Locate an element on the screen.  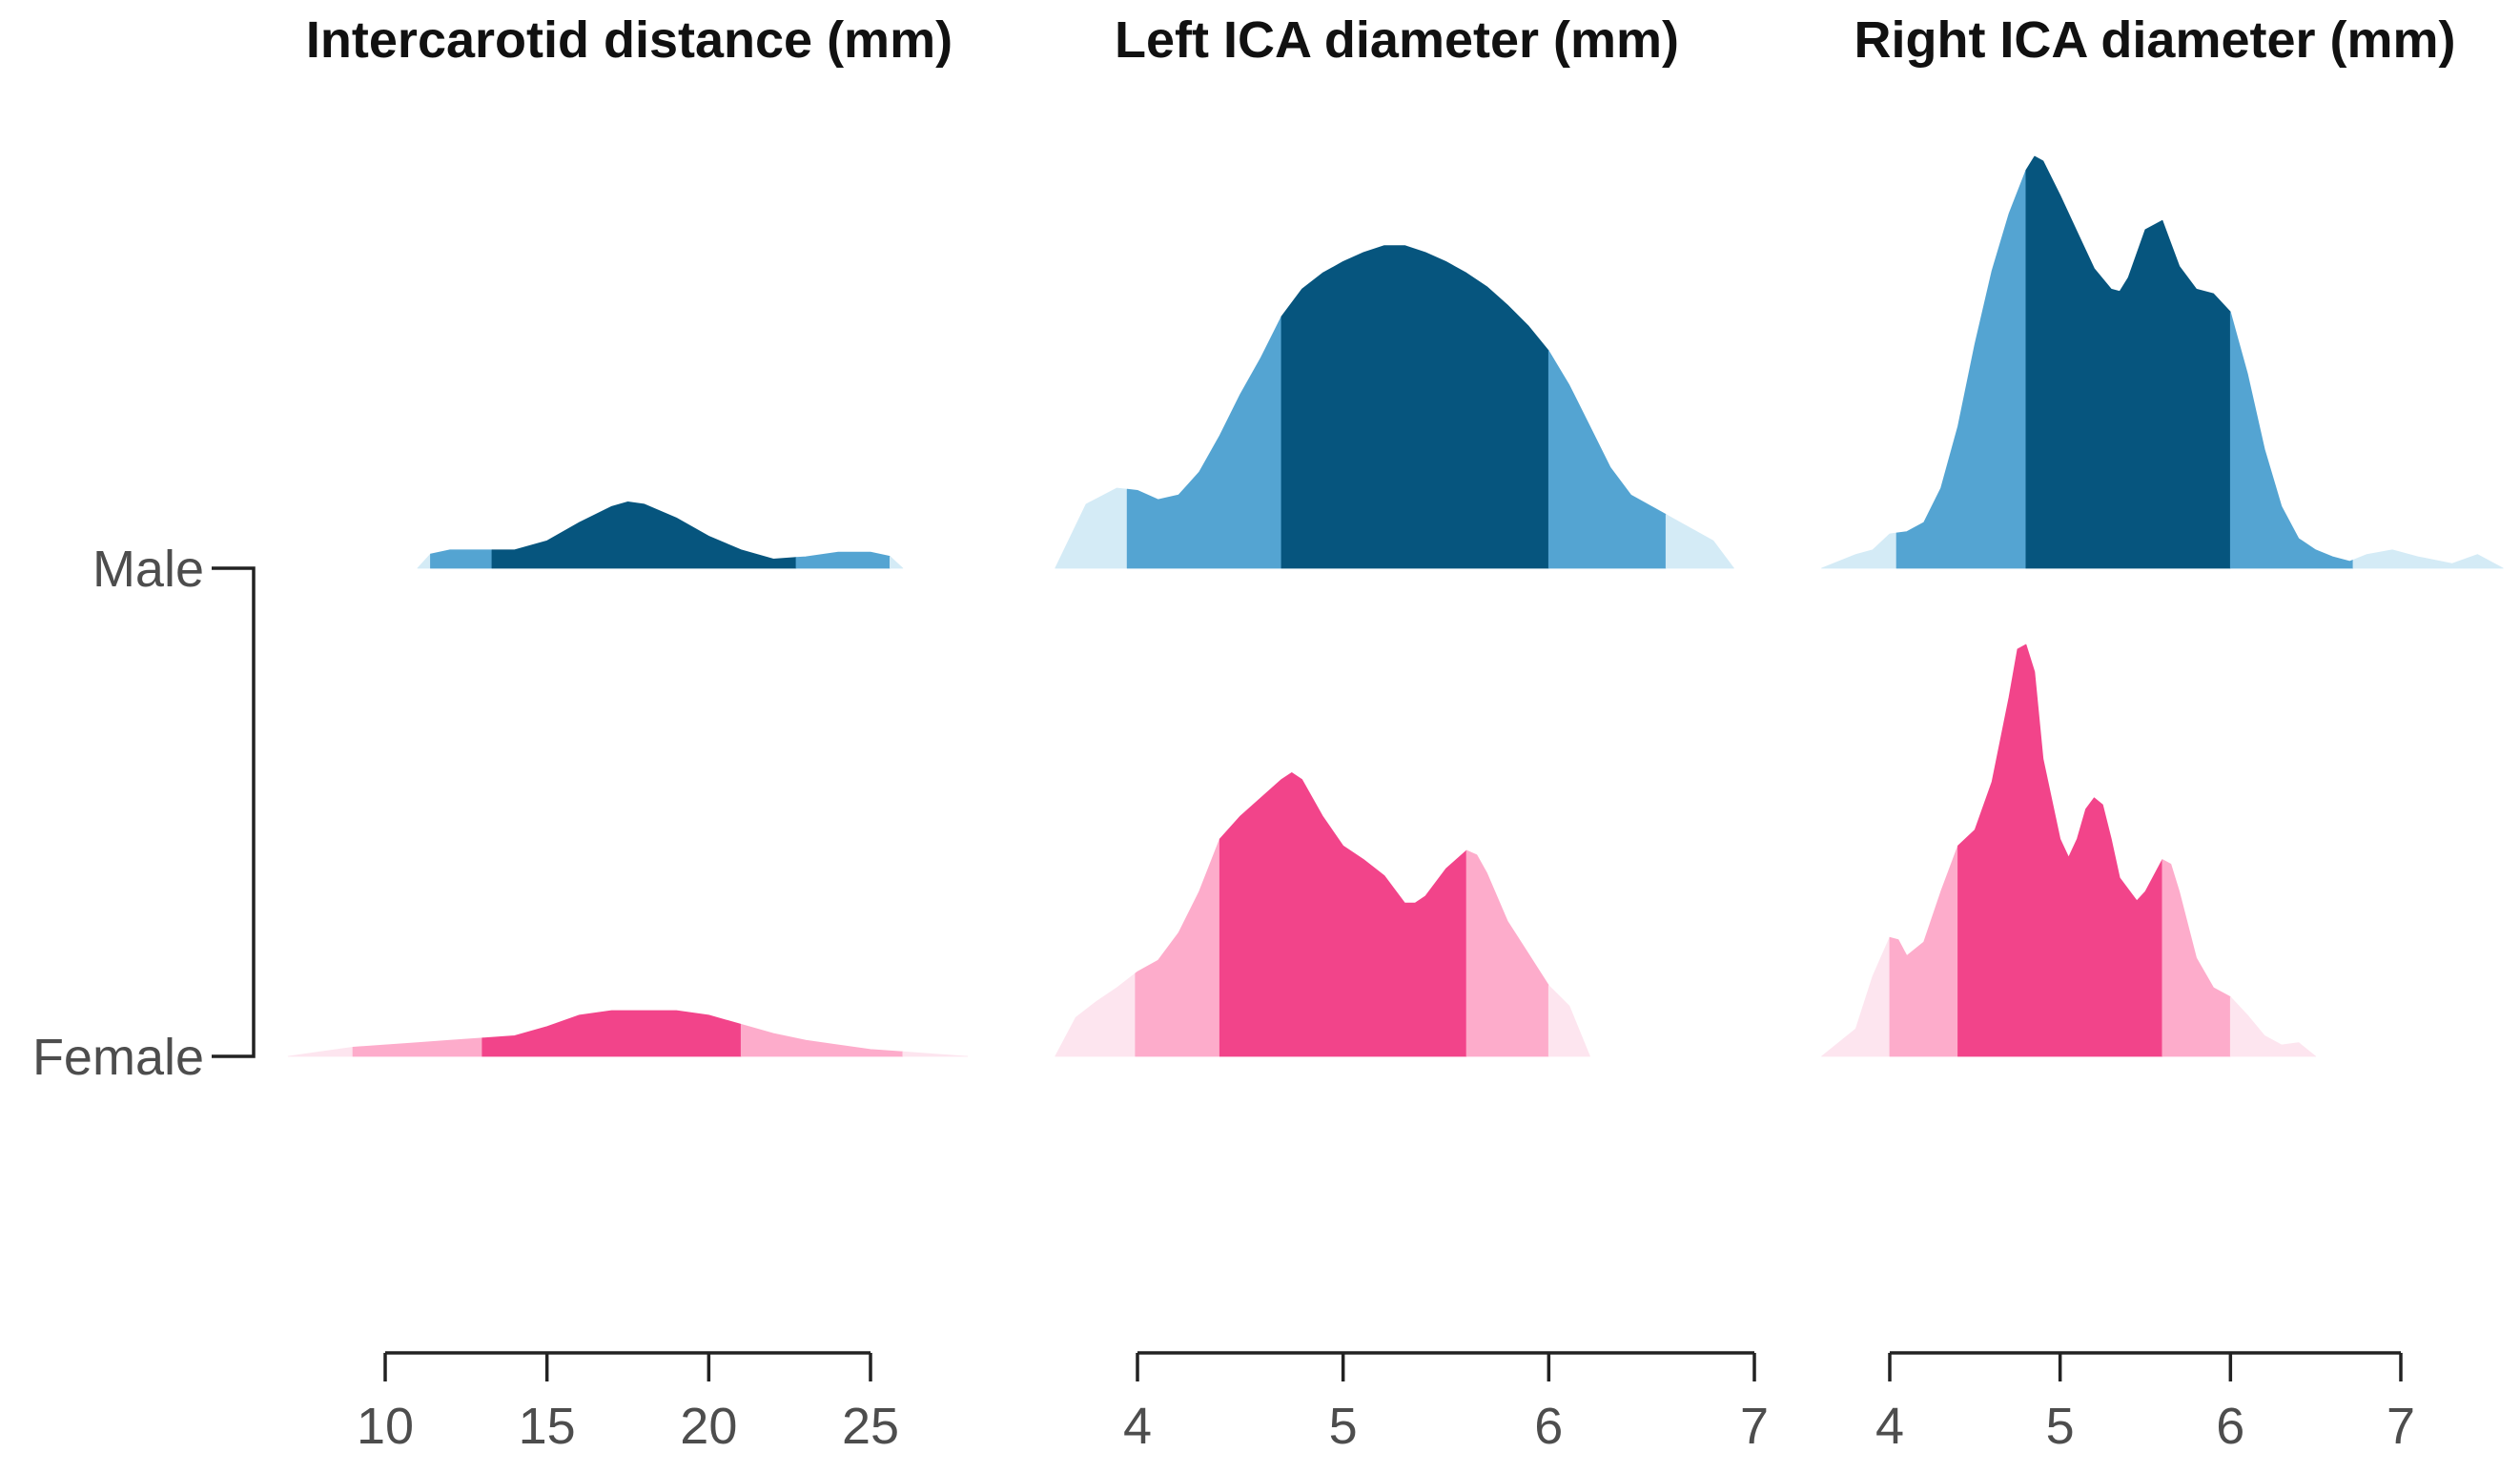
panel-title-left-ica: Left ICA diameter (mm) is located at coordinates (1397, 40).